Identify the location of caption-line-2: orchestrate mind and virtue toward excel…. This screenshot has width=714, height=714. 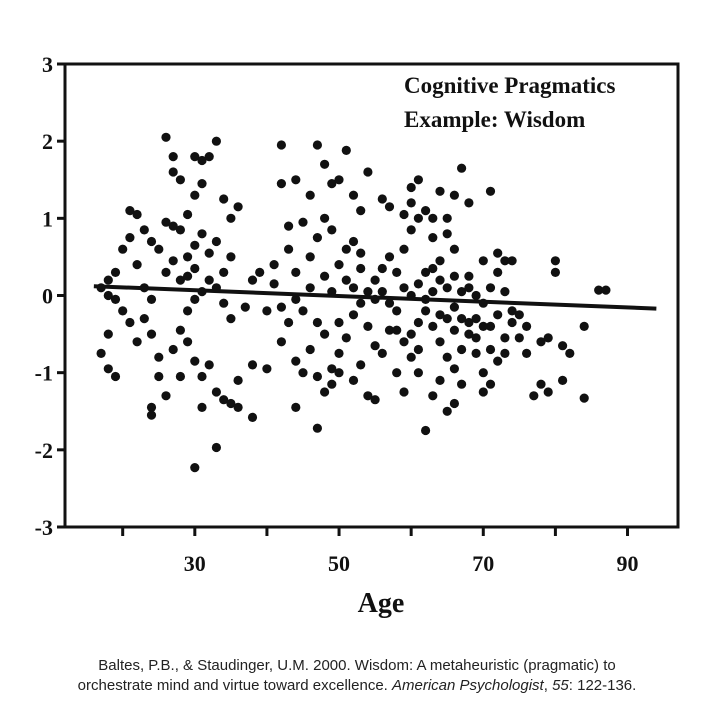
(357, 686).